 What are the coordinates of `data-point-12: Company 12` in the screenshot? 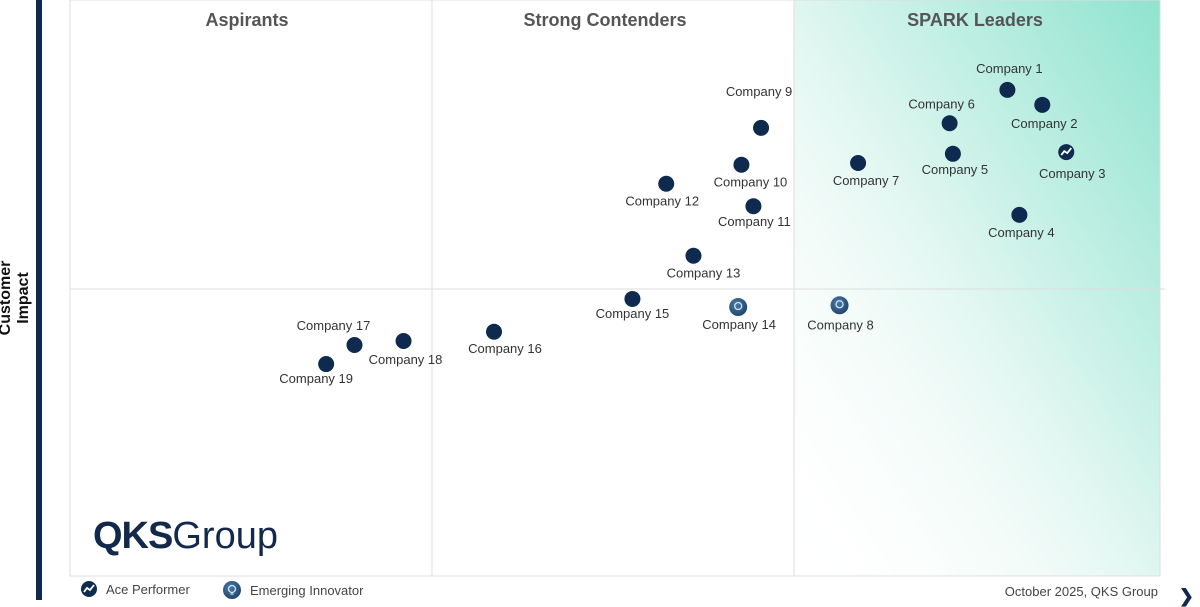 It's located at (662, 192).